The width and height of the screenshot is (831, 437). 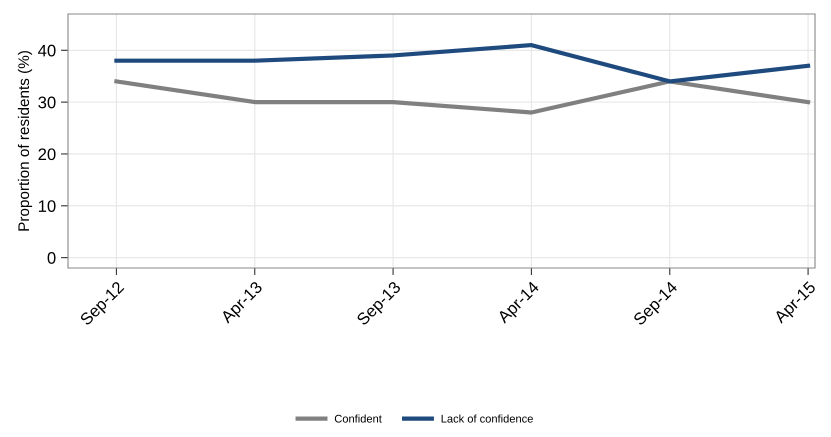 What do you see at coordinates (47, 154) in the screenshot?
I see `y-tick-label: 20` at bounding box center [47, 154].